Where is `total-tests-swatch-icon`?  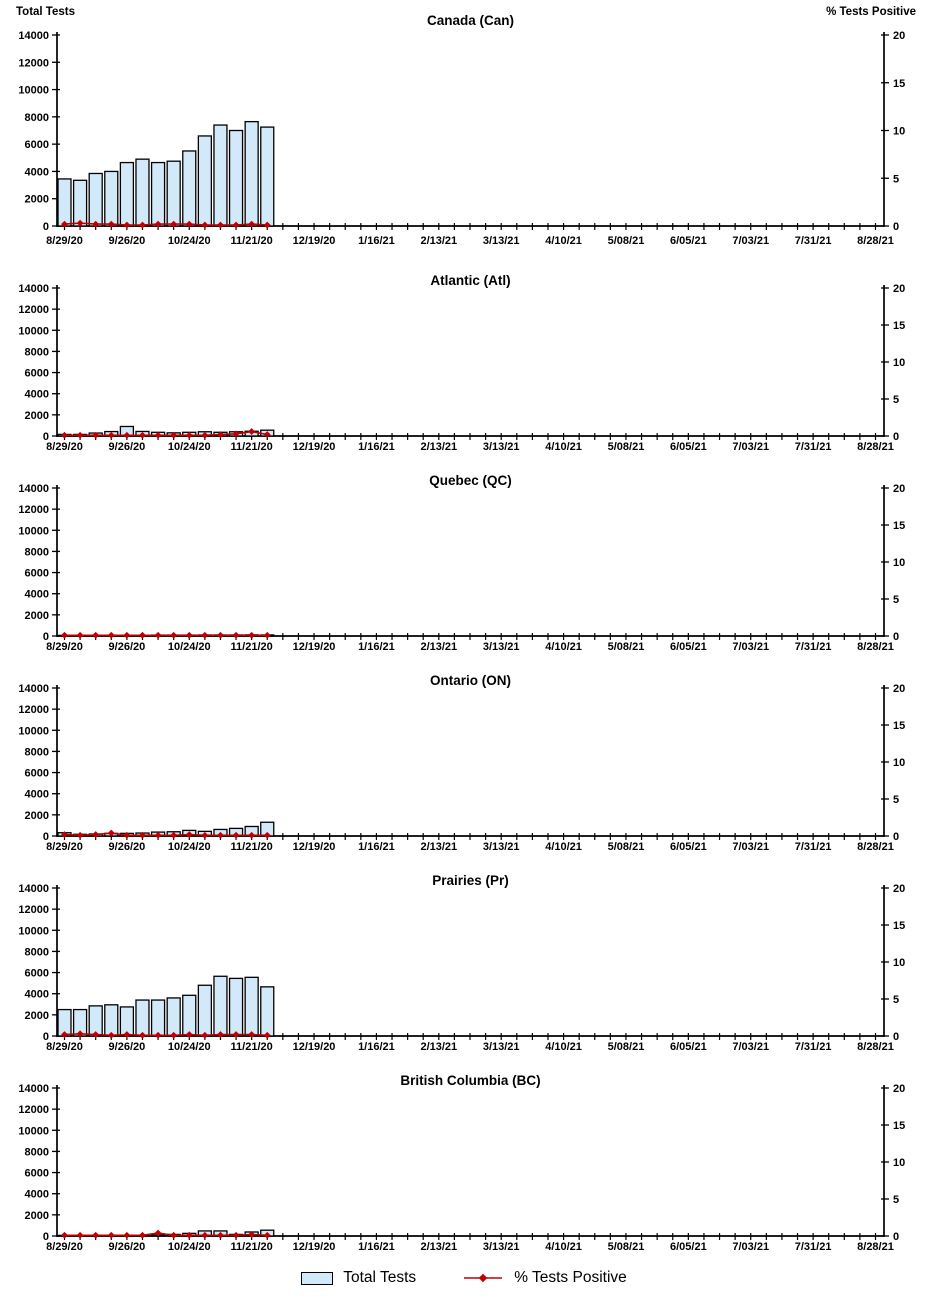
total-tests-swatch-icon is located at coordinates (317, 1278).